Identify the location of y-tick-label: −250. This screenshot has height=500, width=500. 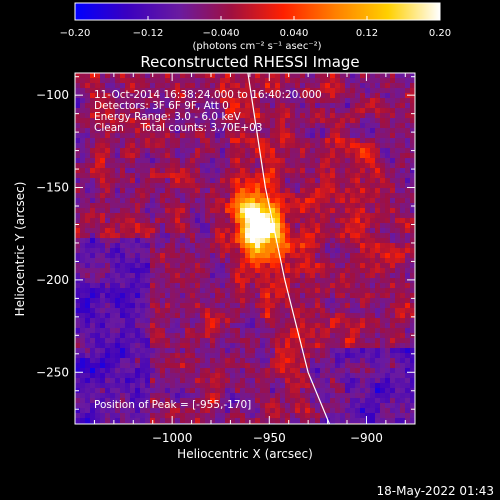
(52, 372).